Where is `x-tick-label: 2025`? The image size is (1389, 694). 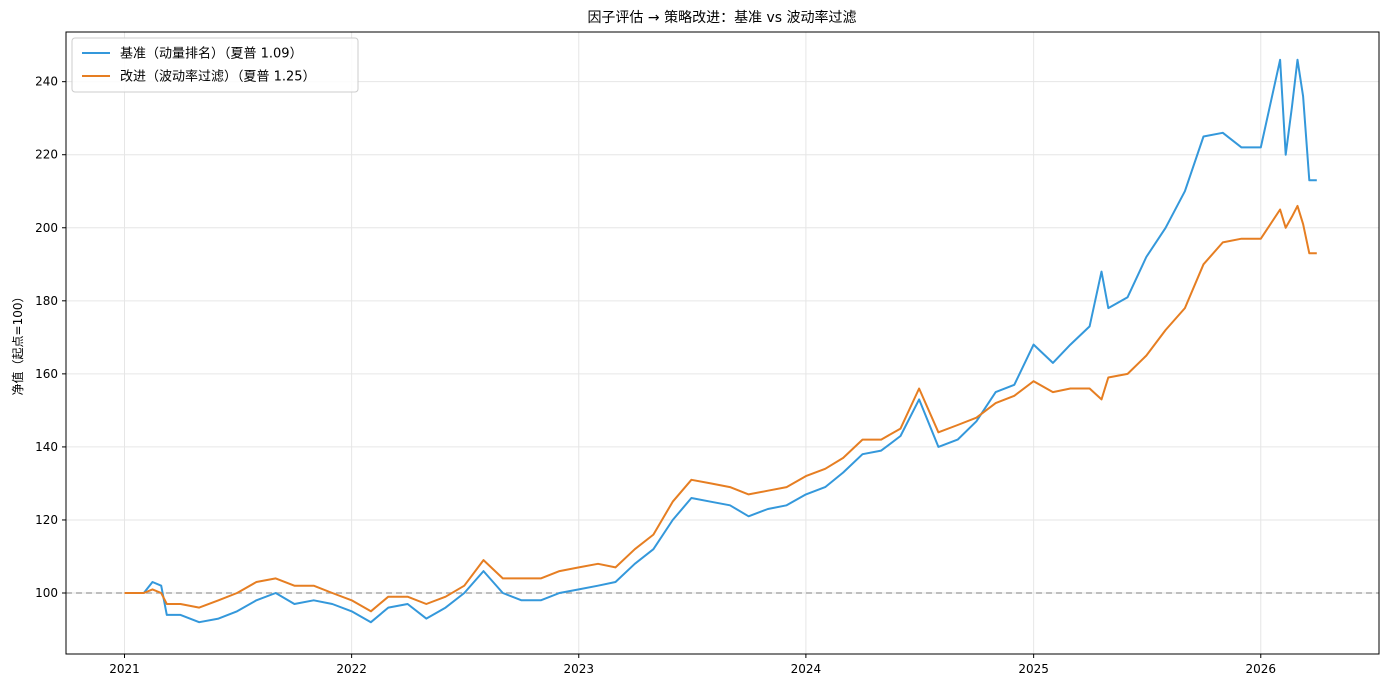
x-tick-label: 2025 is located at coordinates (1033, 669).